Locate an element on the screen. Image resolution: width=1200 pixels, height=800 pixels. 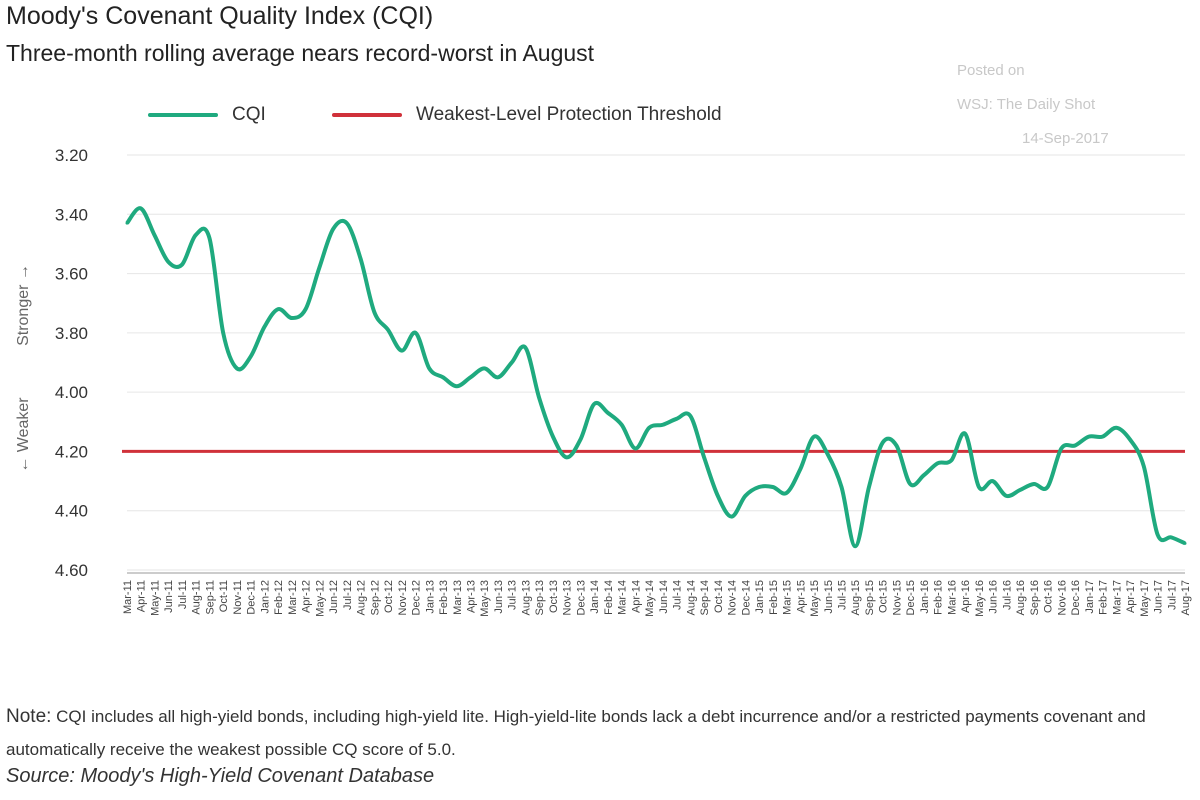
x-tick-label: Jan-13 is located at coordinates (430, 597).